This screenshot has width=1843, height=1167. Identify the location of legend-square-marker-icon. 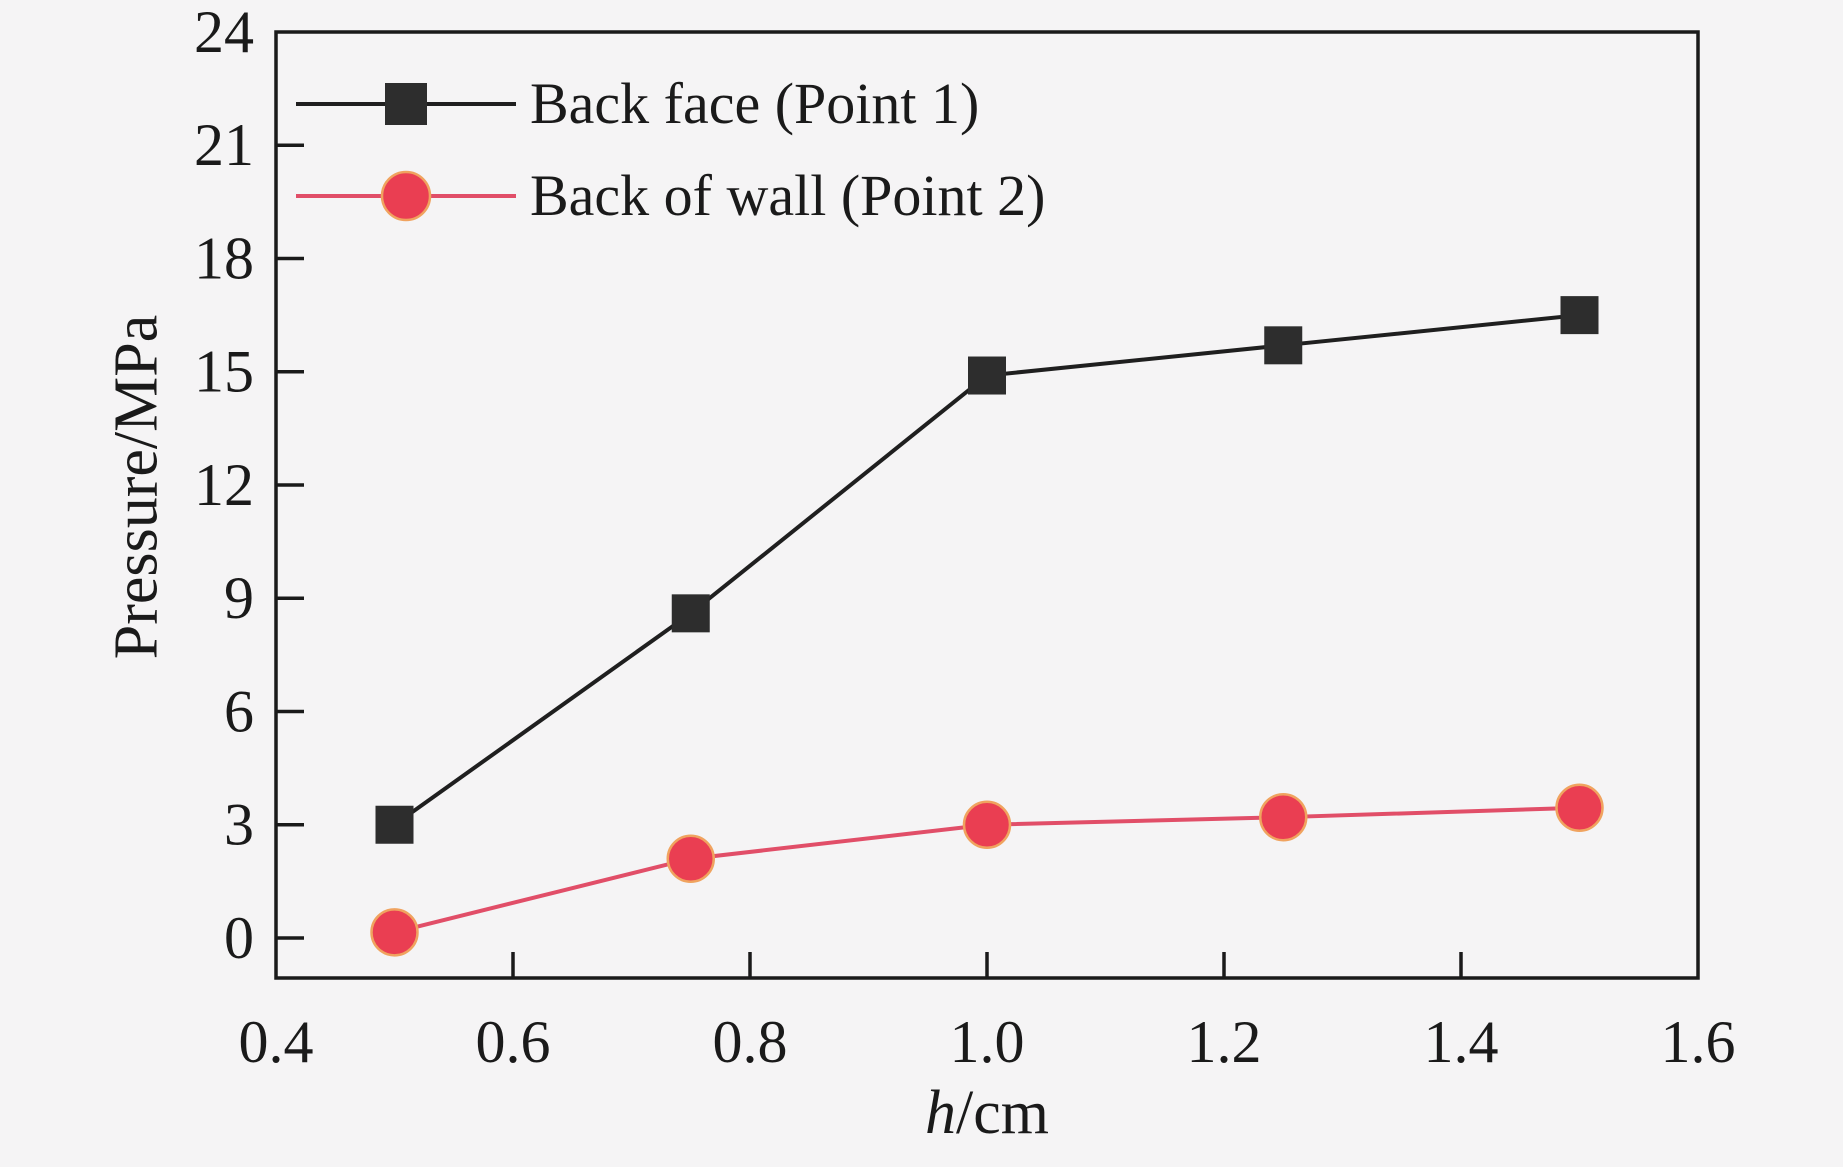
(406, 104).